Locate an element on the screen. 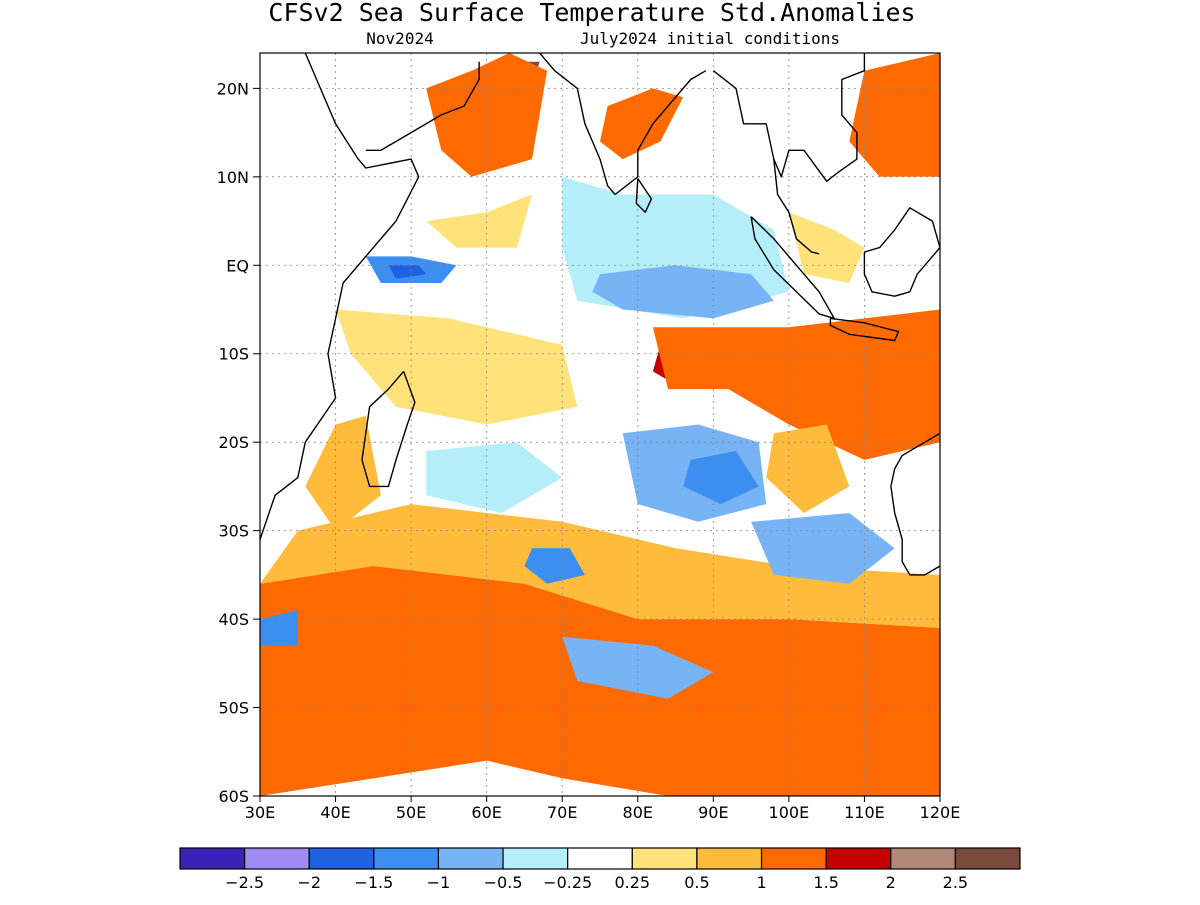 Image resolution: width=1200 pixels, height=905 pixels. colorbar-label: 1.5 is located at coordinates (825, 882).